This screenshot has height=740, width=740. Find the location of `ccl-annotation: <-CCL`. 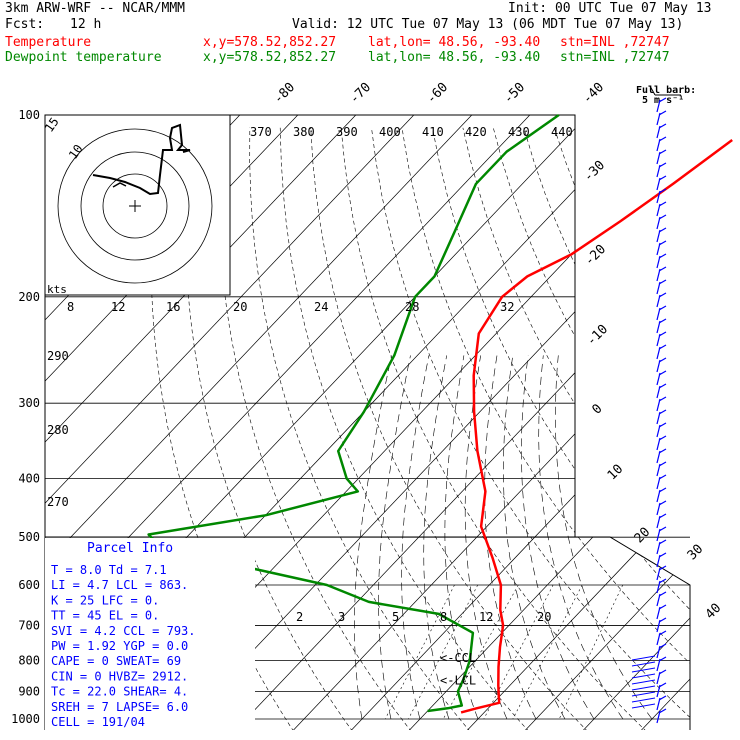

ccl-annotation: <-CCL is located at coordinates (458, 658).